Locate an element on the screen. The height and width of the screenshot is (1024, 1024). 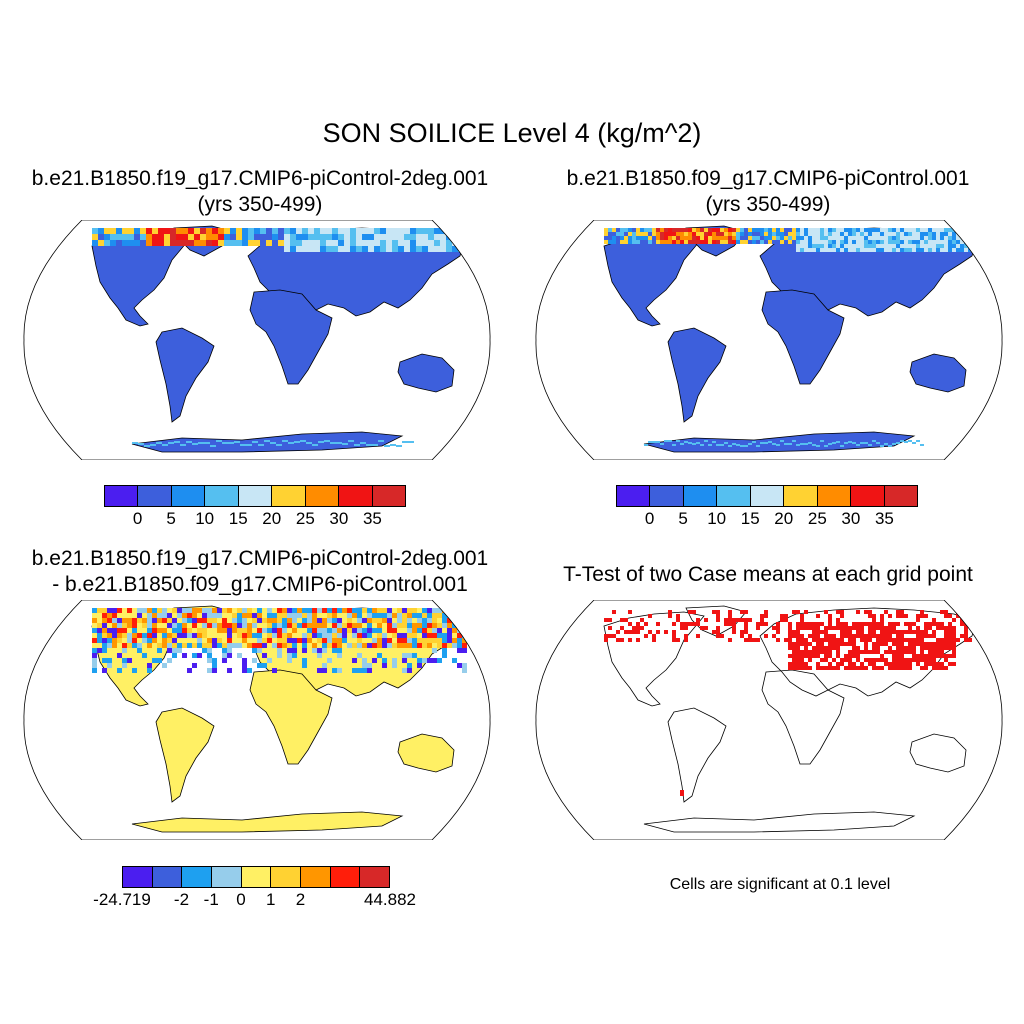
colorbar-tick-label: 44.882 is located at coordinates (390, 899).